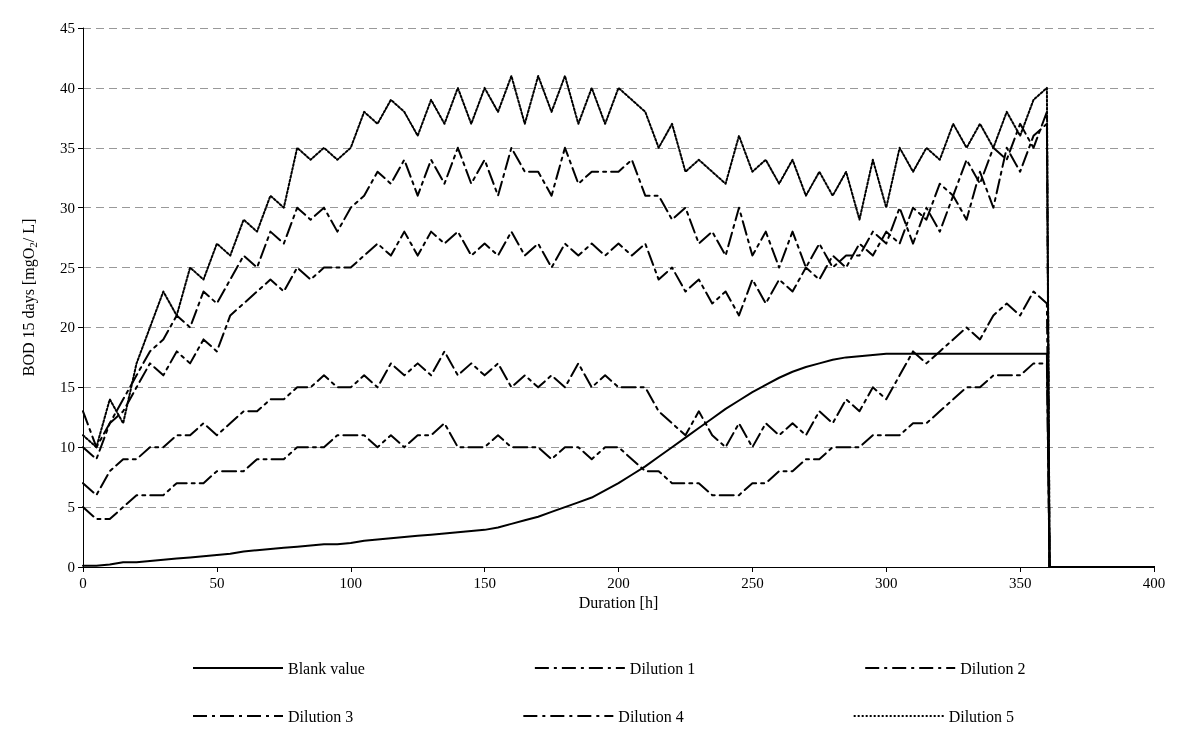 This screenshot has height=747, width=1184. What do you see at coordinates (71, 567) in the screenshot?
I see `y-tick-label: 0` at bounding box center [71, 567].